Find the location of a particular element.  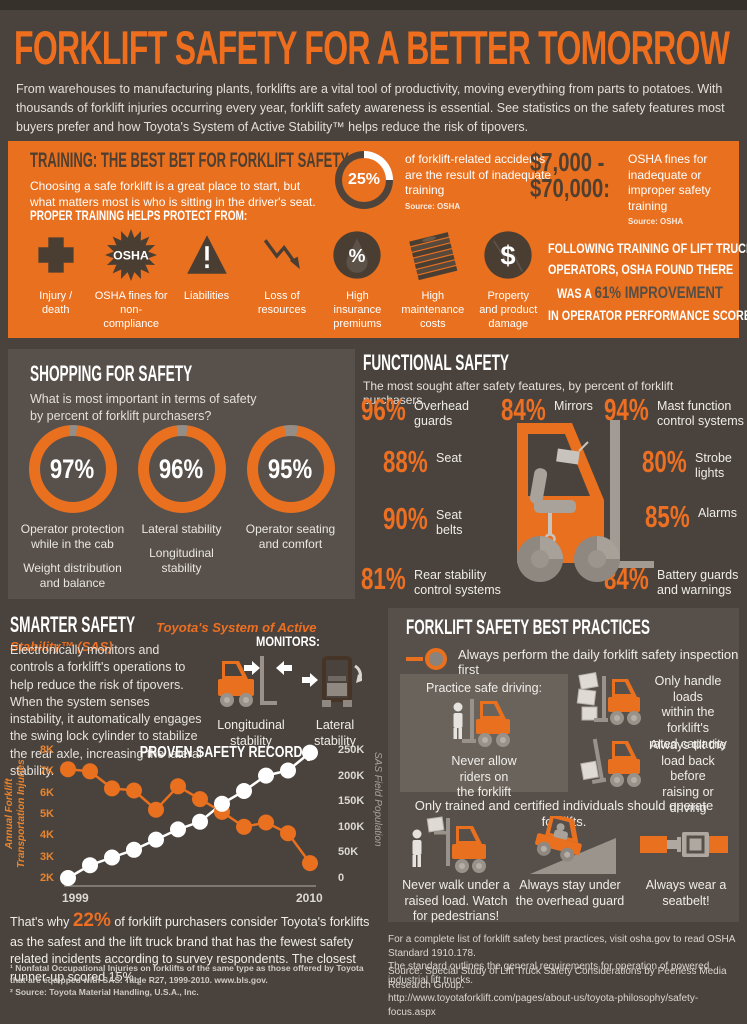

chart-left-ticks: 8K 7K 6K 5K 4K 3K 2K is located at coordinates (41, 814).